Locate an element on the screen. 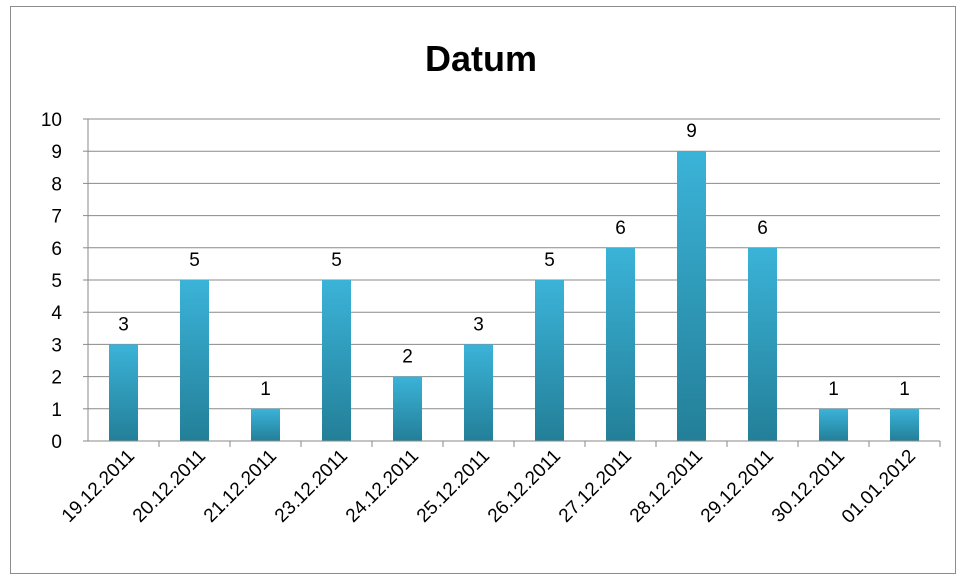 The height and width of the screenshot is (580, 962). x-tick-label: 01.01.2012 is located at coordinates (879, 487).